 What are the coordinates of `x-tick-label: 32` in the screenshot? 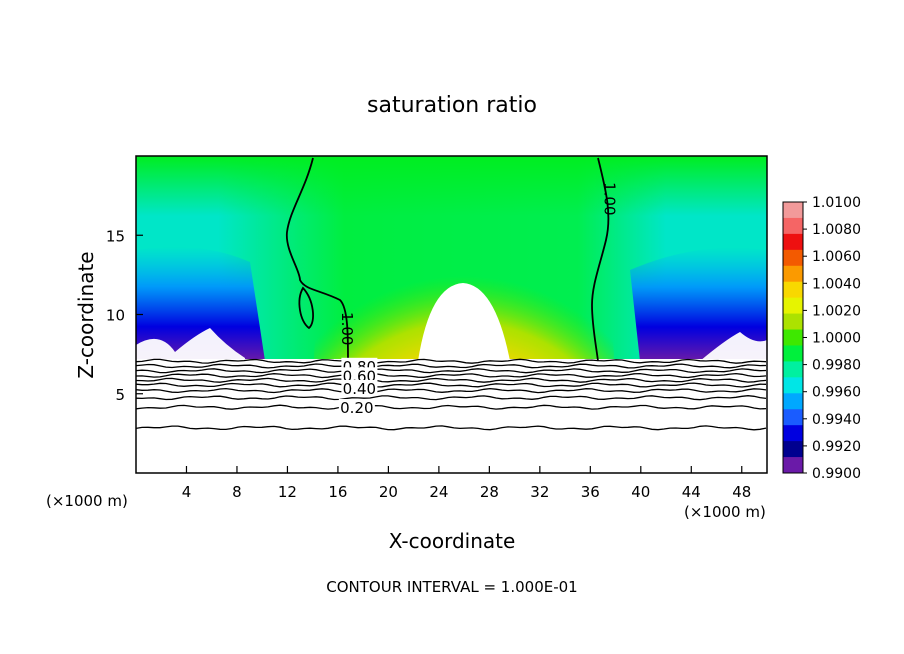 It's located at (539, 492).